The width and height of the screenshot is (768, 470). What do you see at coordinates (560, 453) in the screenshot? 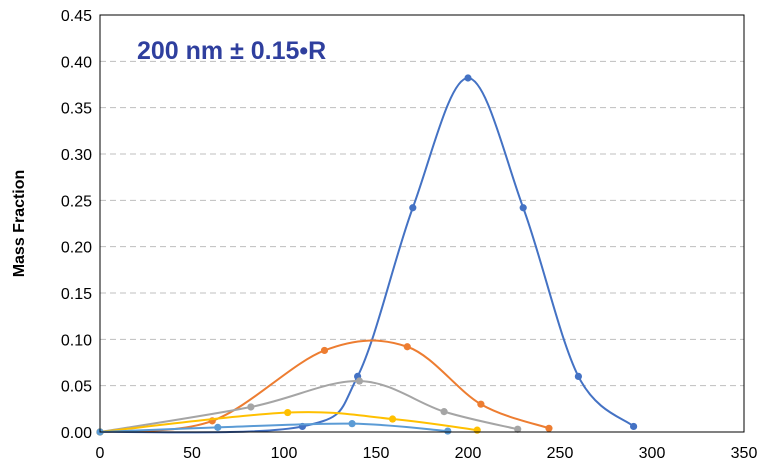
I see `x-tick-label: 250` at bounding box center [560, 453].